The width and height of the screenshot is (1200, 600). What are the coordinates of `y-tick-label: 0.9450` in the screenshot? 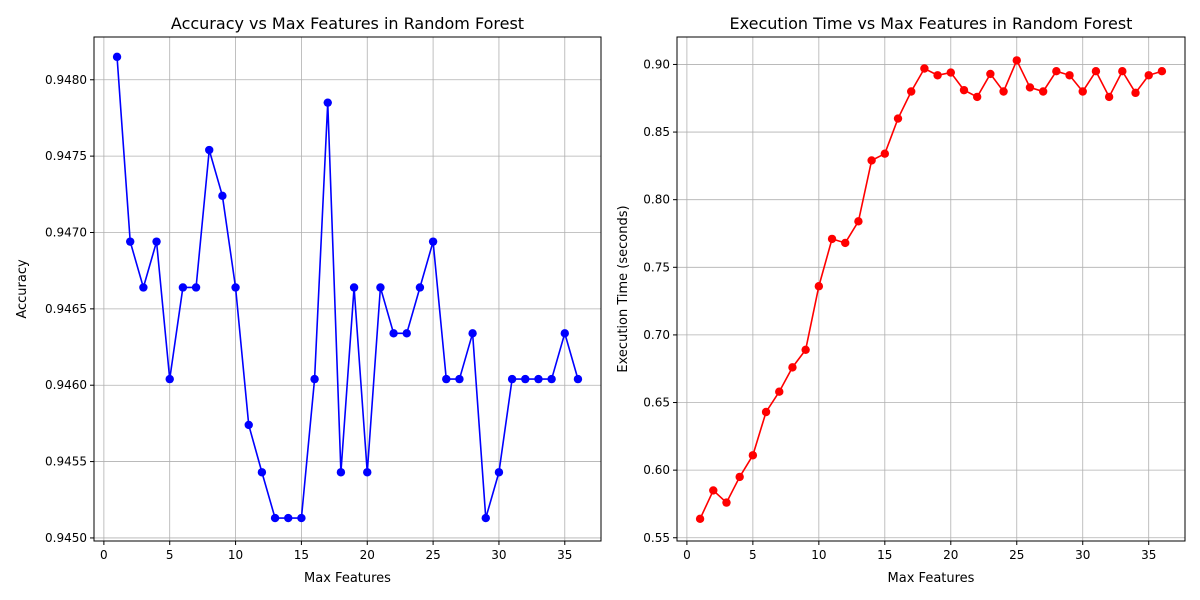 It's located at (66, 538).